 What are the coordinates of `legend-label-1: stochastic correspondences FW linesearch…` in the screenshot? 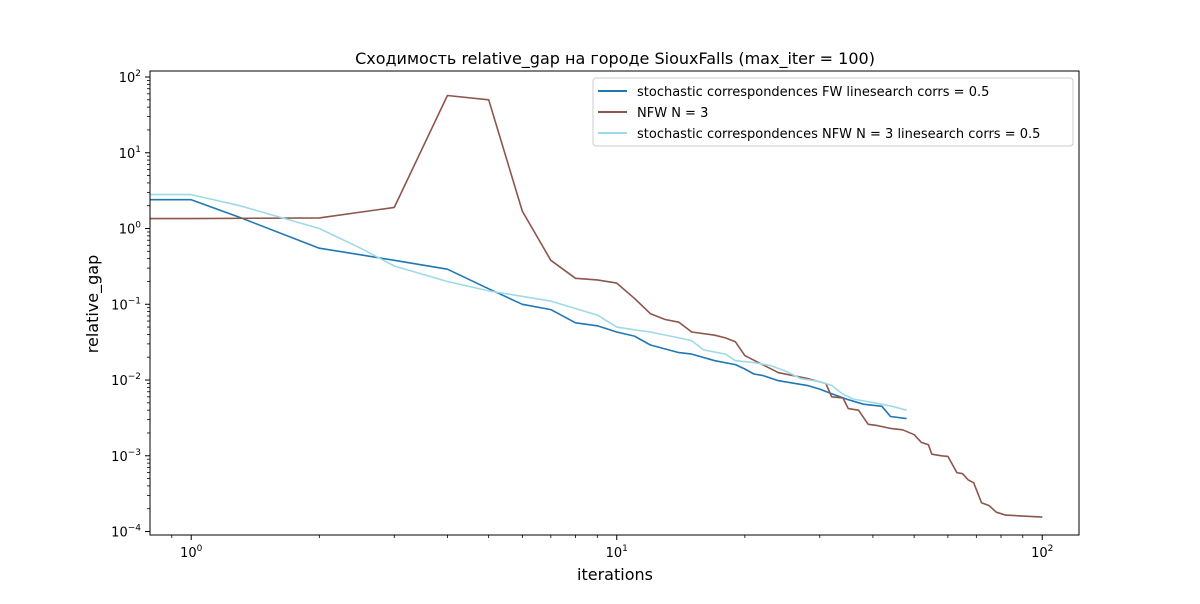 It's located at (813, 92).